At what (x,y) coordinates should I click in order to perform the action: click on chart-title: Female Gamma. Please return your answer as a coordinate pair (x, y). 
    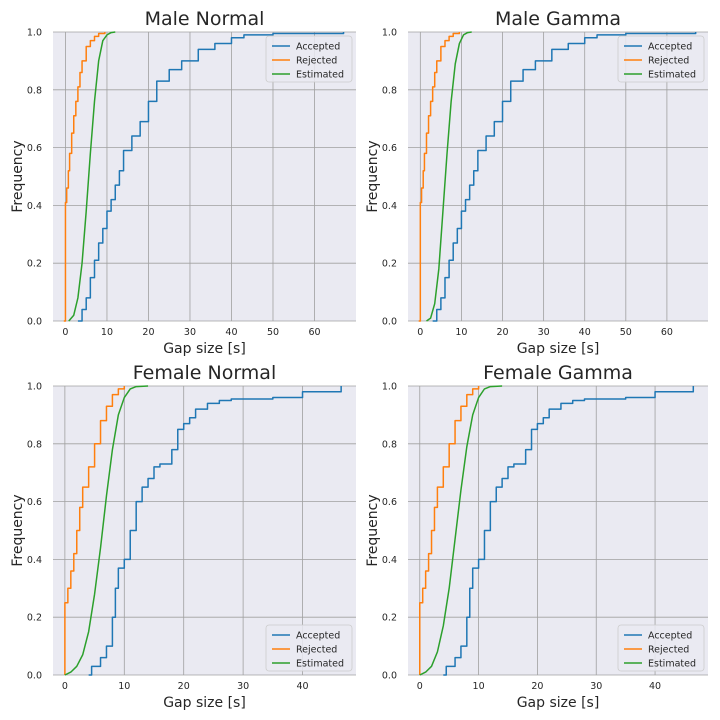
    Looking at the image, I should click on (558, 373).